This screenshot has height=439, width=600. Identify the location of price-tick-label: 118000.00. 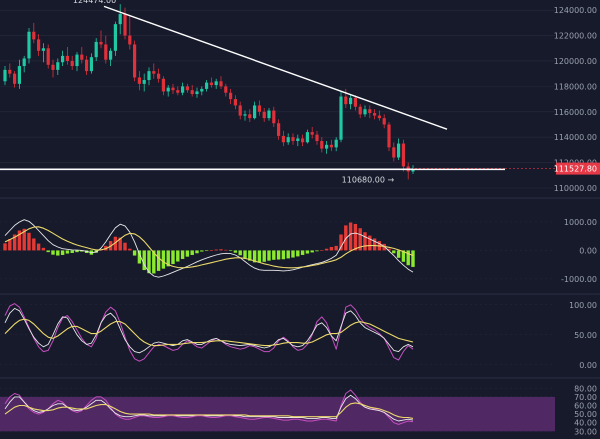
(575, 86).